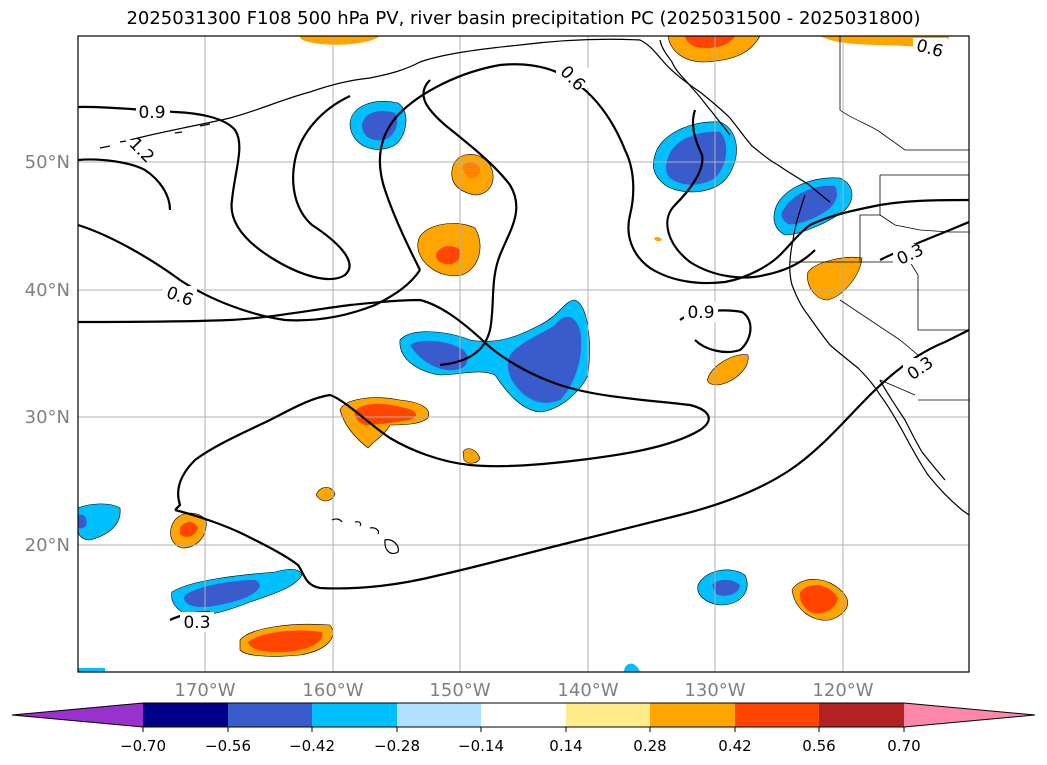 The height and width of the screenshot is (765, 1047). Describe the element at coordinates (196, 623) in the screenshot. I see `contour-label-0p3-sw: 0.3` at that location.